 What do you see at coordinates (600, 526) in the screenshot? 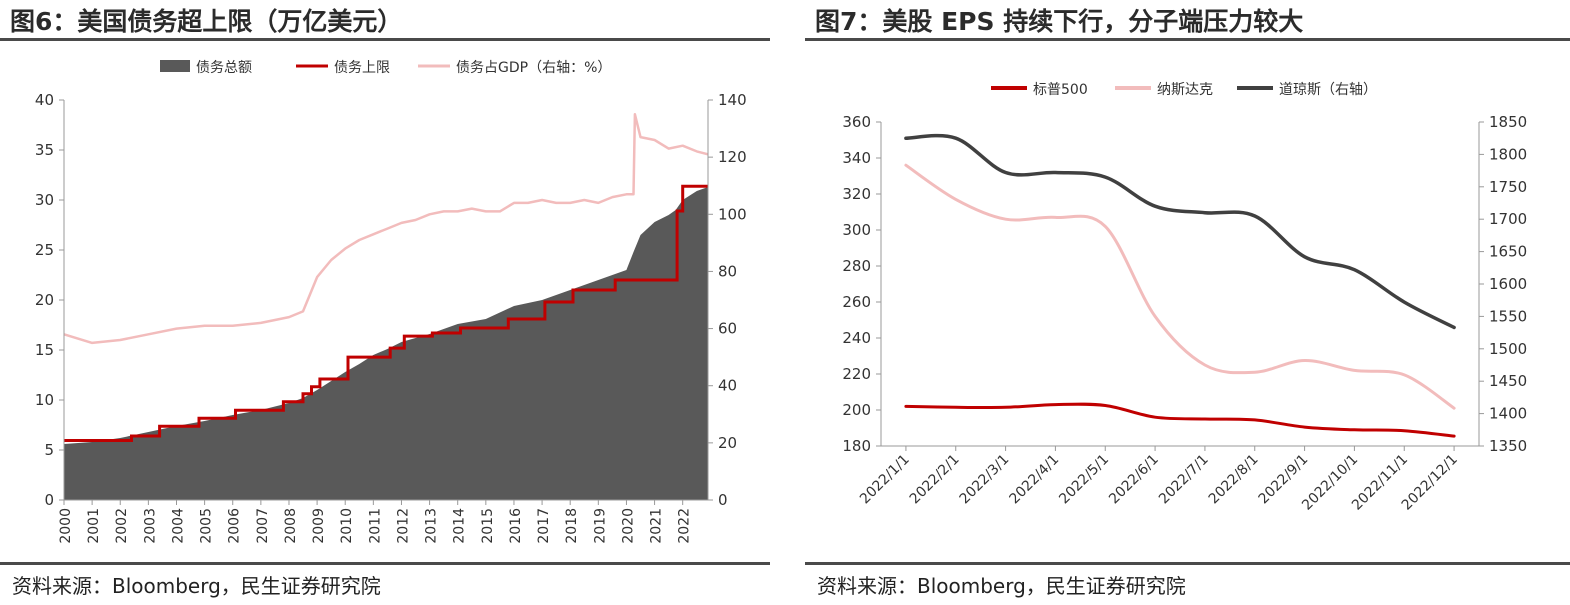
I see `x-tick-label: 2019` at bounding box center [600, 526].